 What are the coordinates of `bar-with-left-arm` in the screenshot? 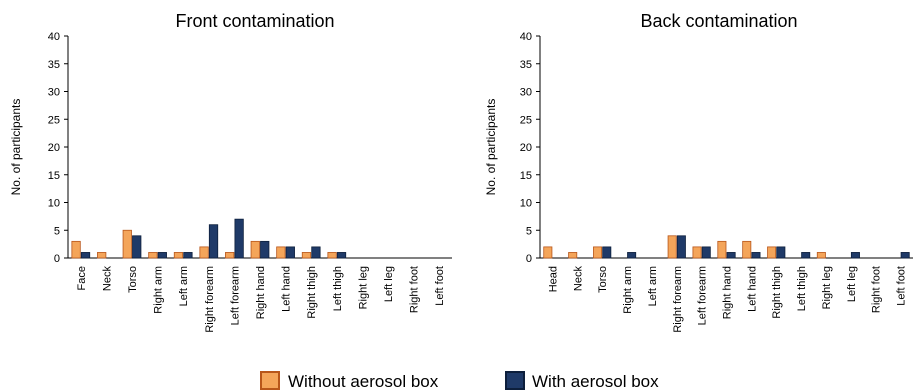 It's located at (188, 255).